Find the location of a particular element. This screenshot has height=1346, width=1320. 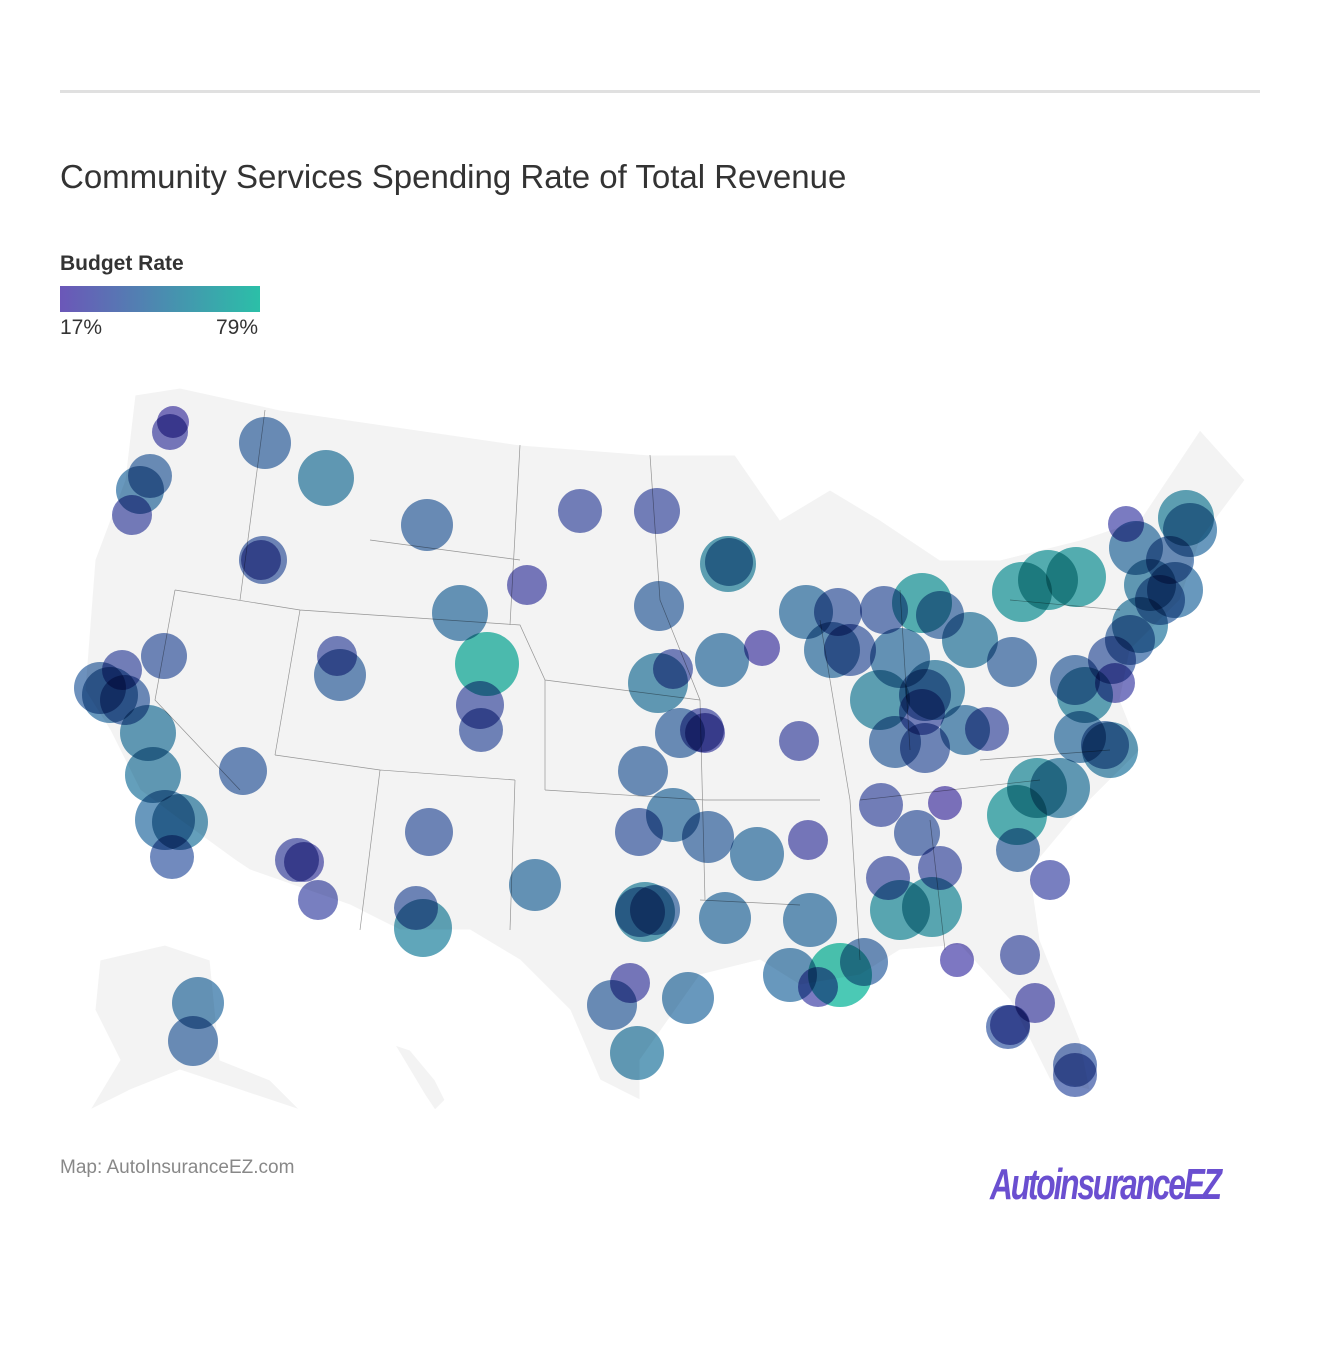

map-source: Map: AutoInsuranceEZ.com is located at coordinates (177, 1167).